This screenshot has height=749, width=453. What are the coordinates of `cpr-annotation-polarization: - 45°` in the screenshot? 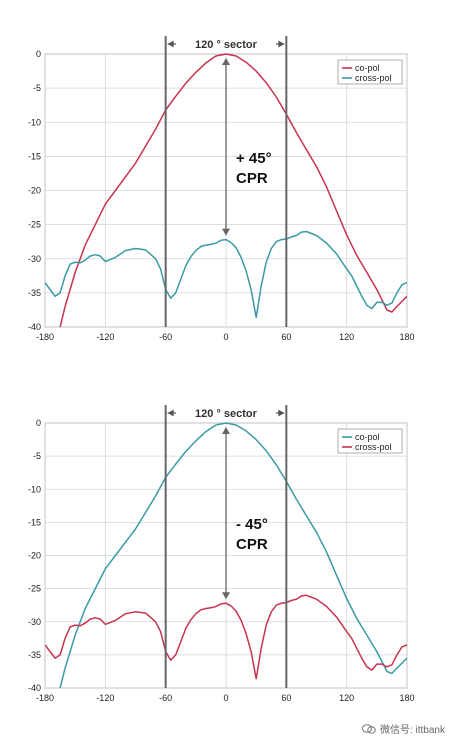 It's located at (252, 524).